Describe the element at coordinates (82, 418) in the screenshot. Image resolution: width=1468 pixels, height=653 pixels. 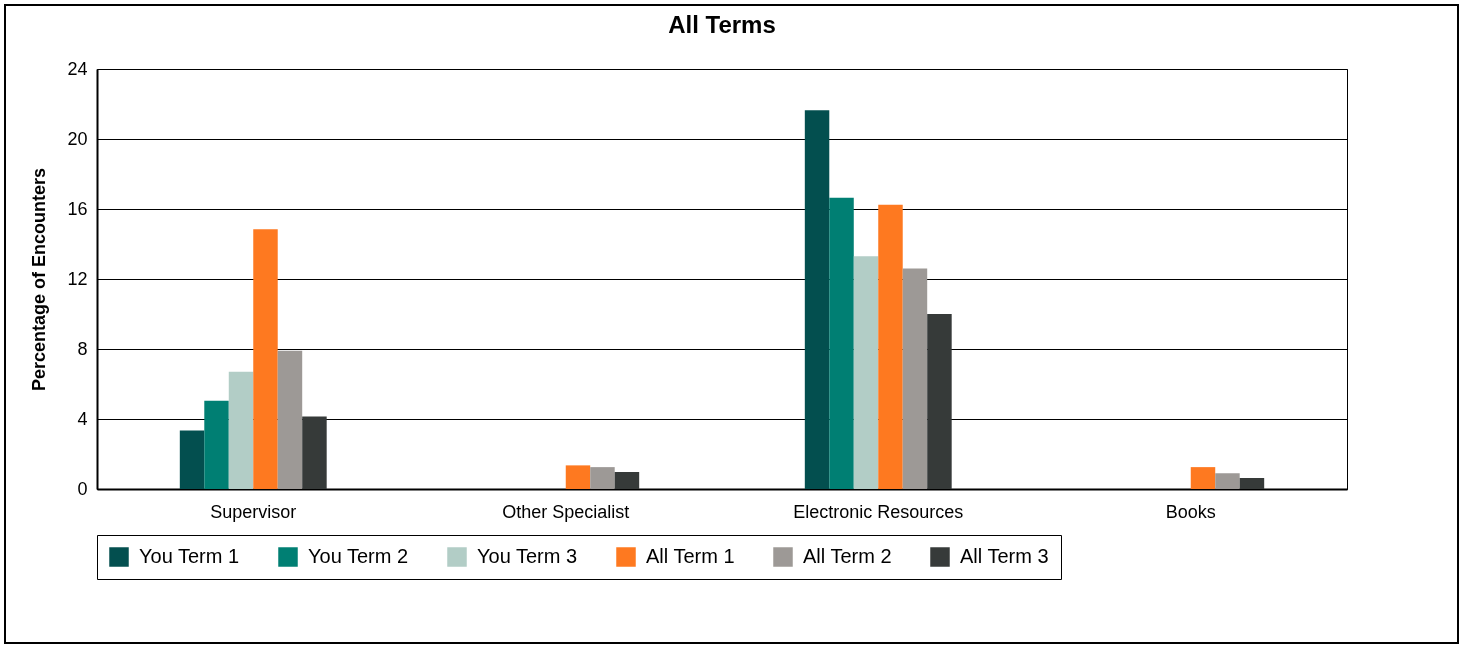
I see `y-tick-label: 4` at that location.